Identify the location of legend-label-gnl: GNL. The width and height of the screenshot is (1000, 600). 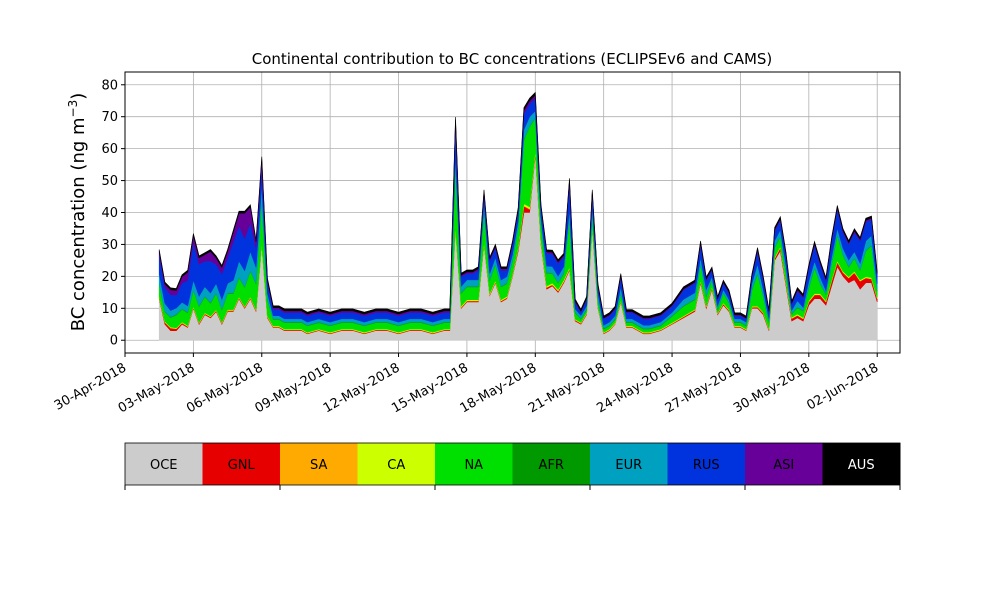
(242, 465).